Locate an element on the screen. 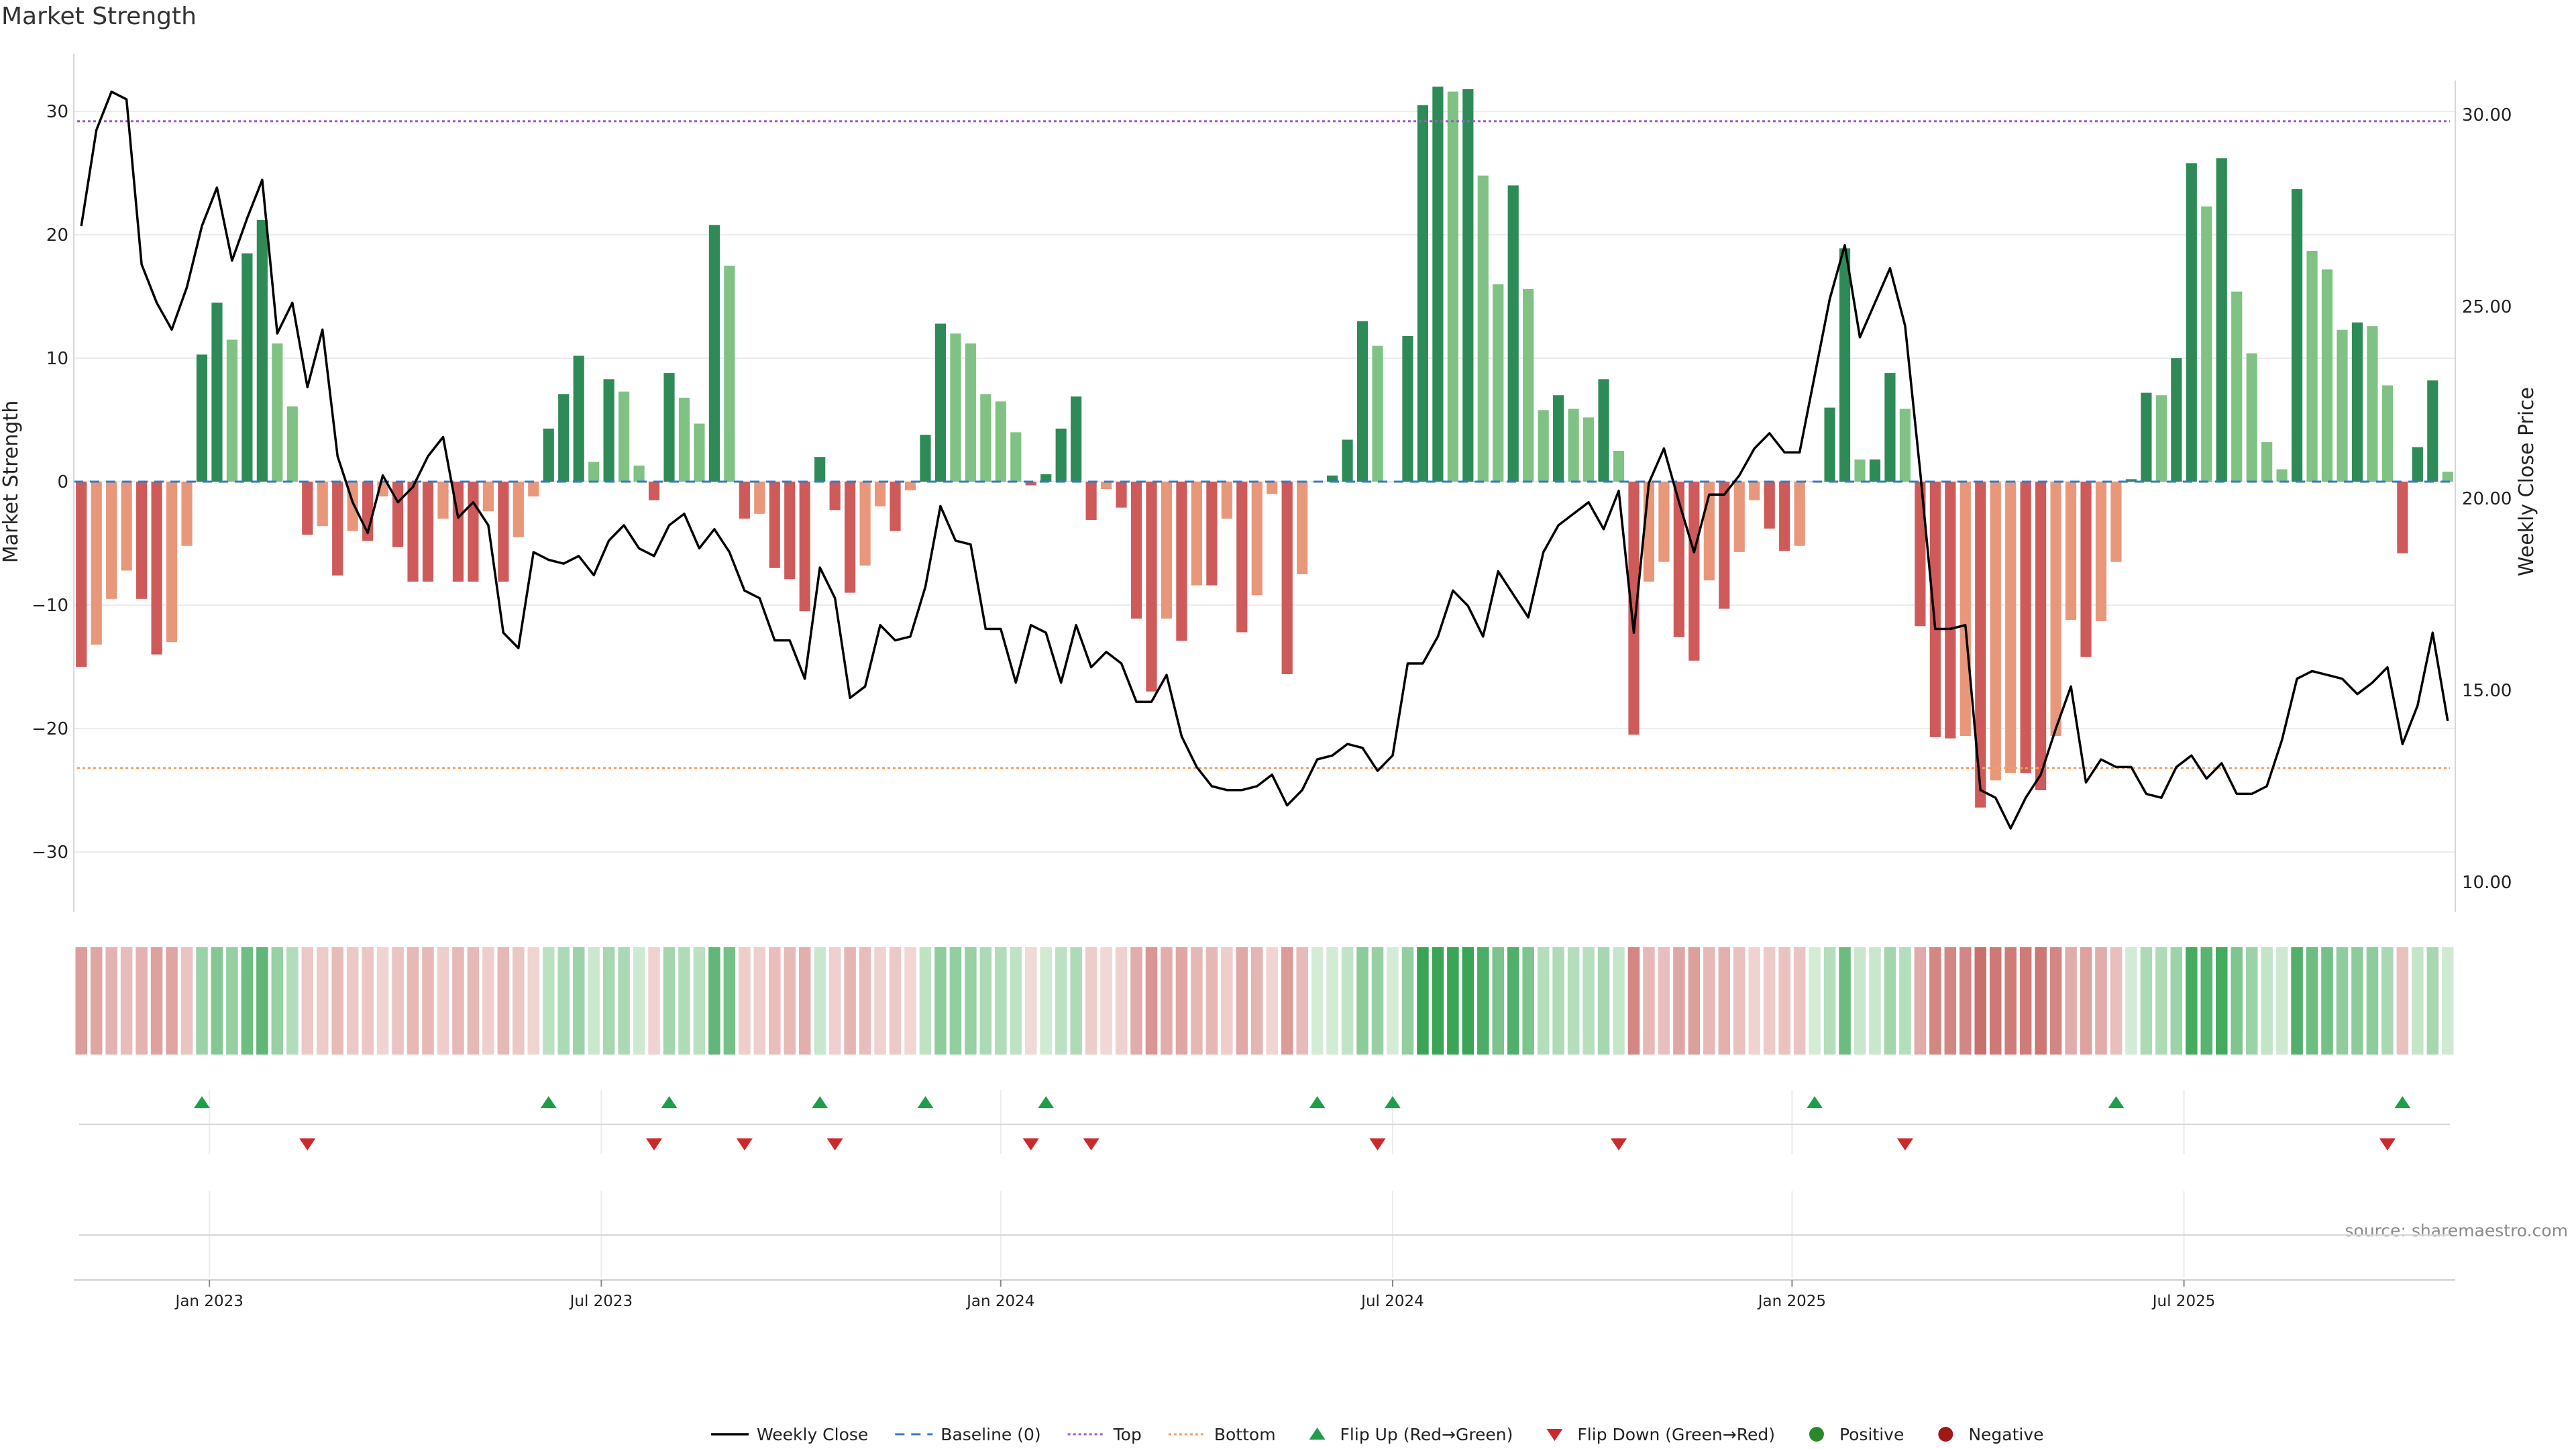 The height and width of the screenshot is (1449, 2576). y2-tick-label: 30.00 is located at coordinates (2487, 115).